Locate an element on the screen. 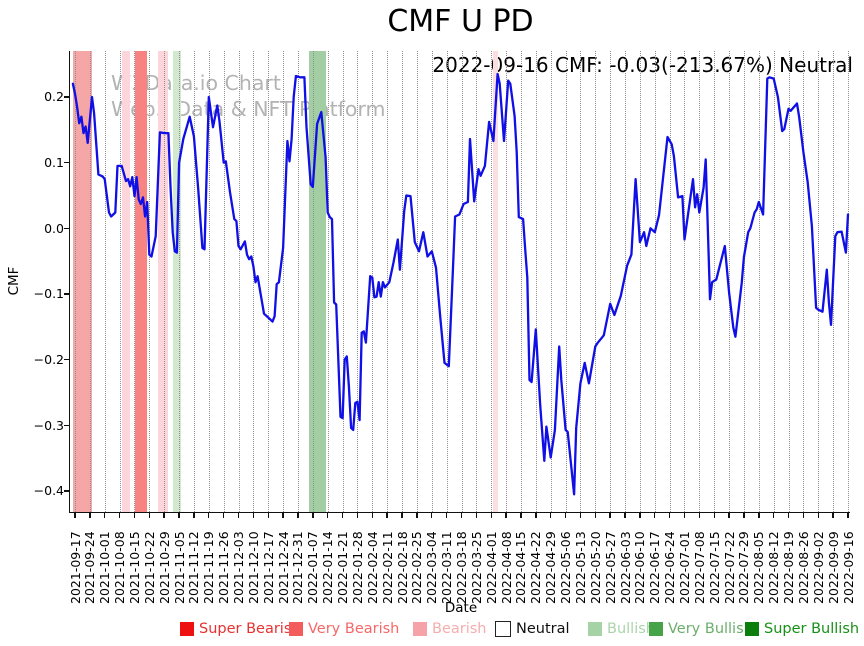 This screenshot has height=646, width=864. y-tick-label: 0.1 is located at coordinates (54, 163).